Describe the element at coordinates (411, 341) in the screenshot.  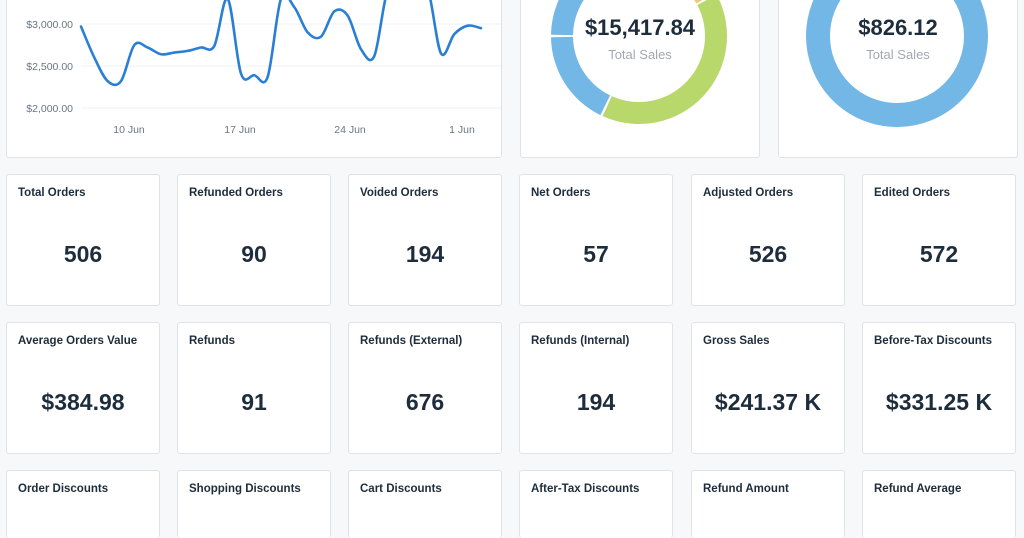
I see `card-title: Refunds (External)` at that location.